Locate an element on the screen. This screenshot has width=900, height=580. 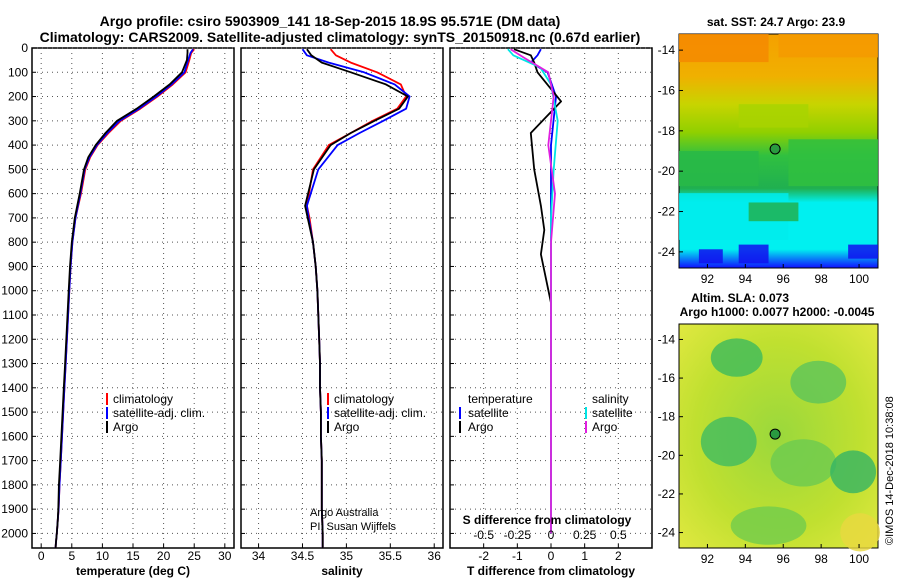
map-lat-label: -20 is located at coordinates (667, 171).